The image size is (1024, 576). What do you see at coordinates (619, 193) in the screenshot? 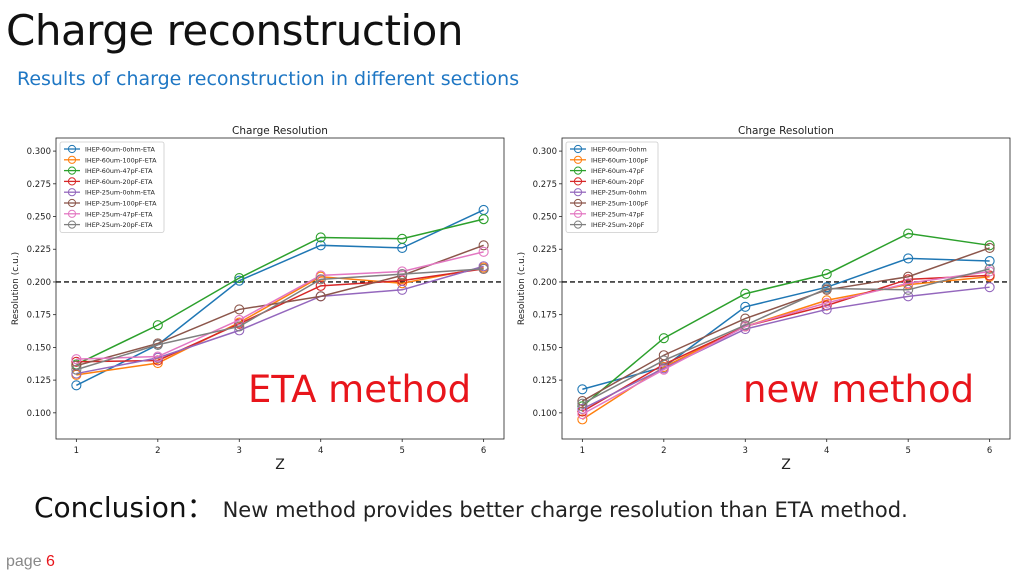
I see `chart1-legend-label-4: IHEP-25um-0ohm` at bounding box center [619, 193].